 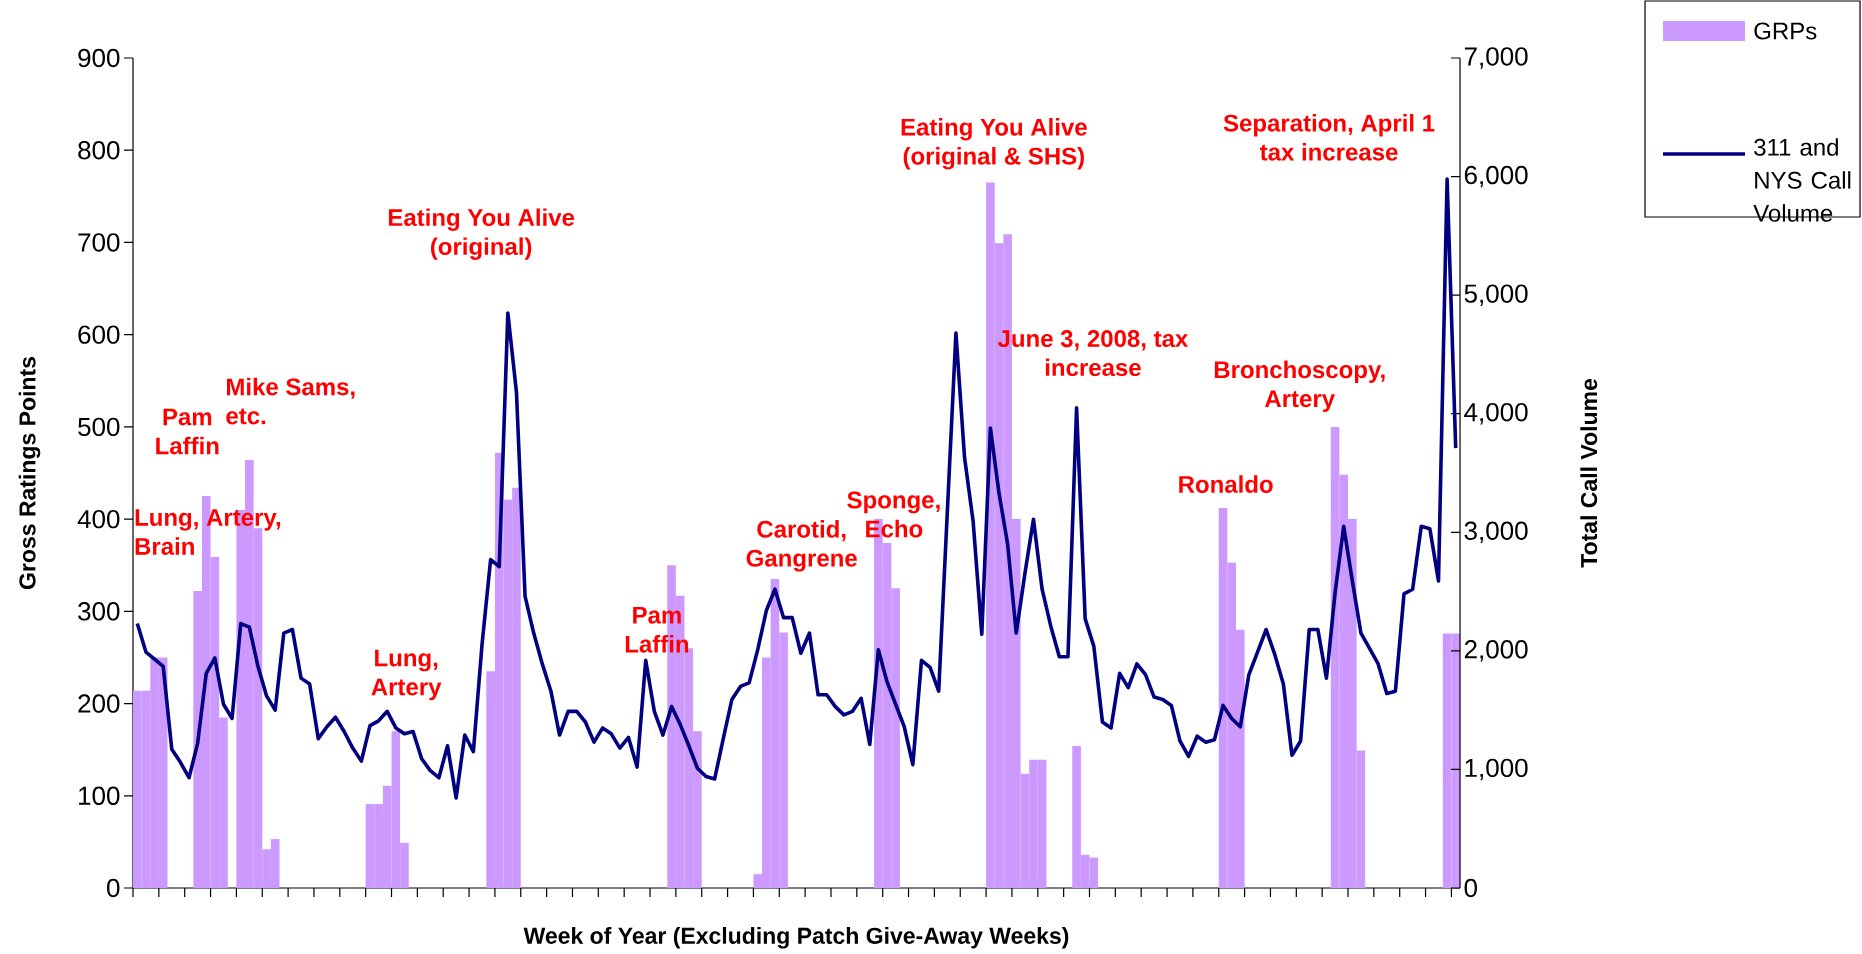 What do you see at coordinates (29, 473) in the screenshot?
I see `y-axis-title: Gross Ratings Points` at bounding box center [29, 473].